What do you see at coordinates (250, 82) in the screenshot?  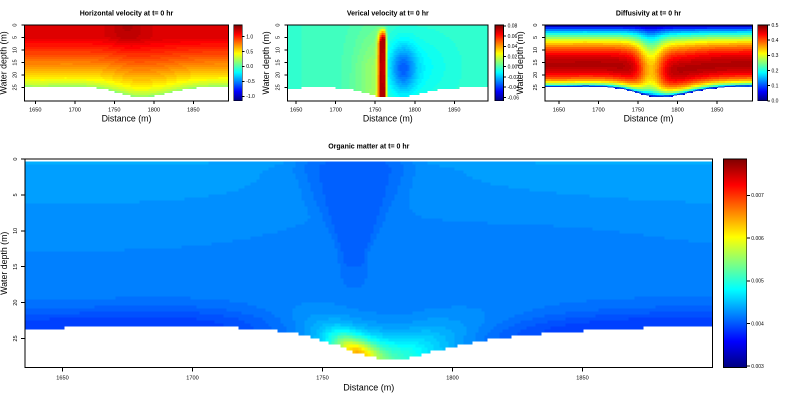 I see `svg-text: -0.5` at bounding box center [250, 82].